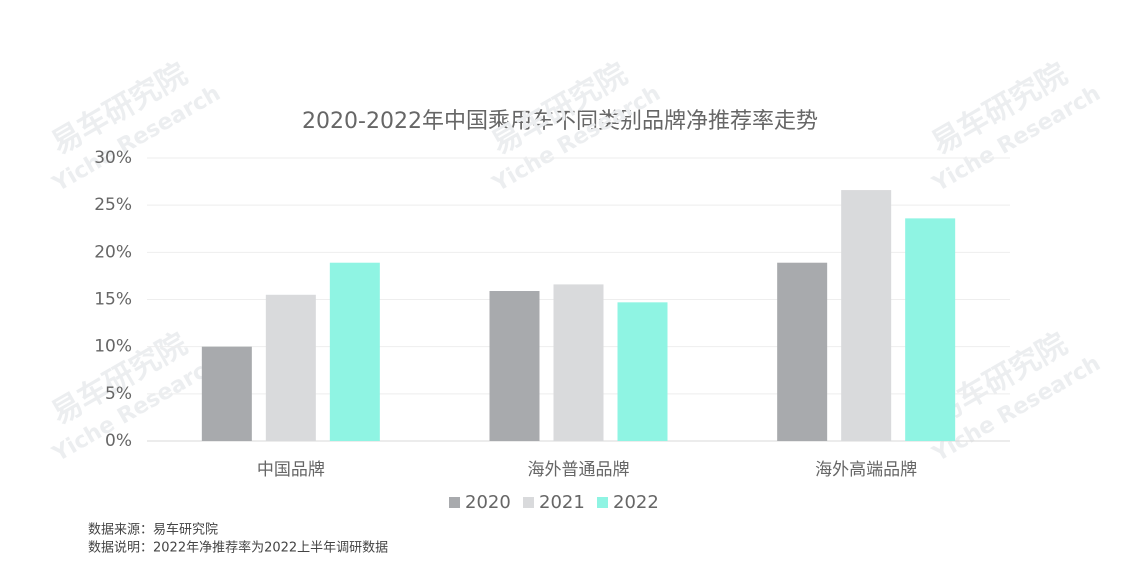 The image size is (1125, 563). Describe the element at coordinates (562, 502) in the screenshot. I see `legend-label: 2021` at that location.